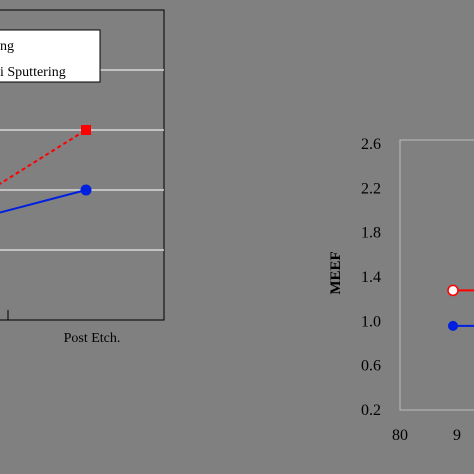  I want to click on right-y-tick-label: 2.6, so click(371, 144).